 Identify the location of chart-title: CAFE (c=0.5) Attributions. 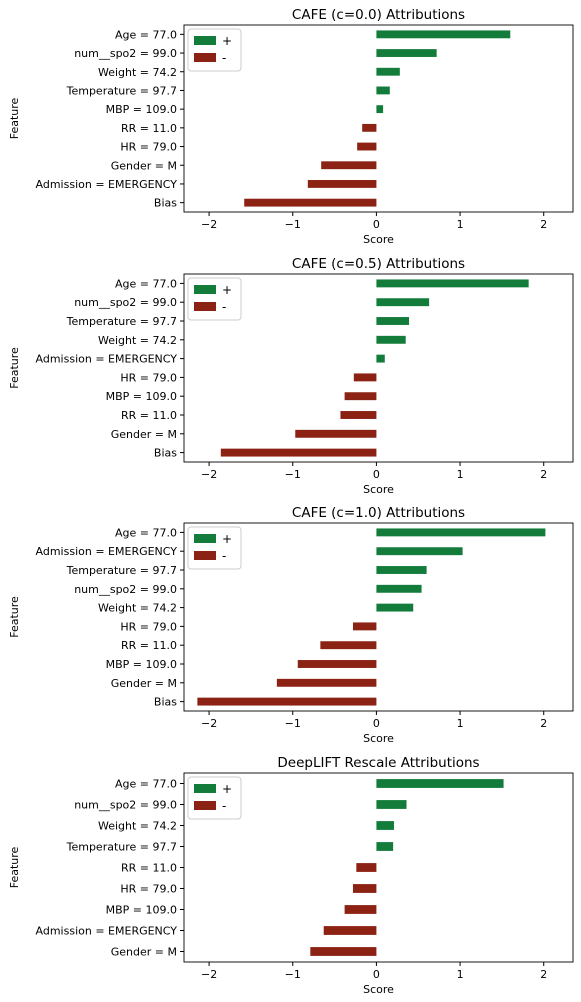
(378, 264).